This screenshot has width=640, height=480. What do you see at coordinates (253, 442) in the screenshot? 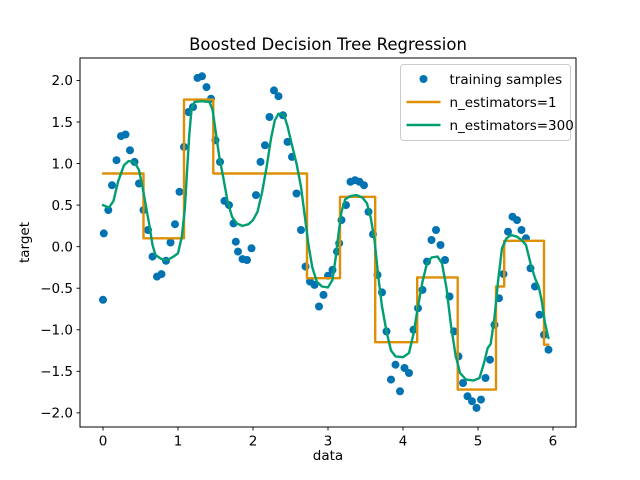
I see `x-tick-label: 2` at bounding box center [253, 442].